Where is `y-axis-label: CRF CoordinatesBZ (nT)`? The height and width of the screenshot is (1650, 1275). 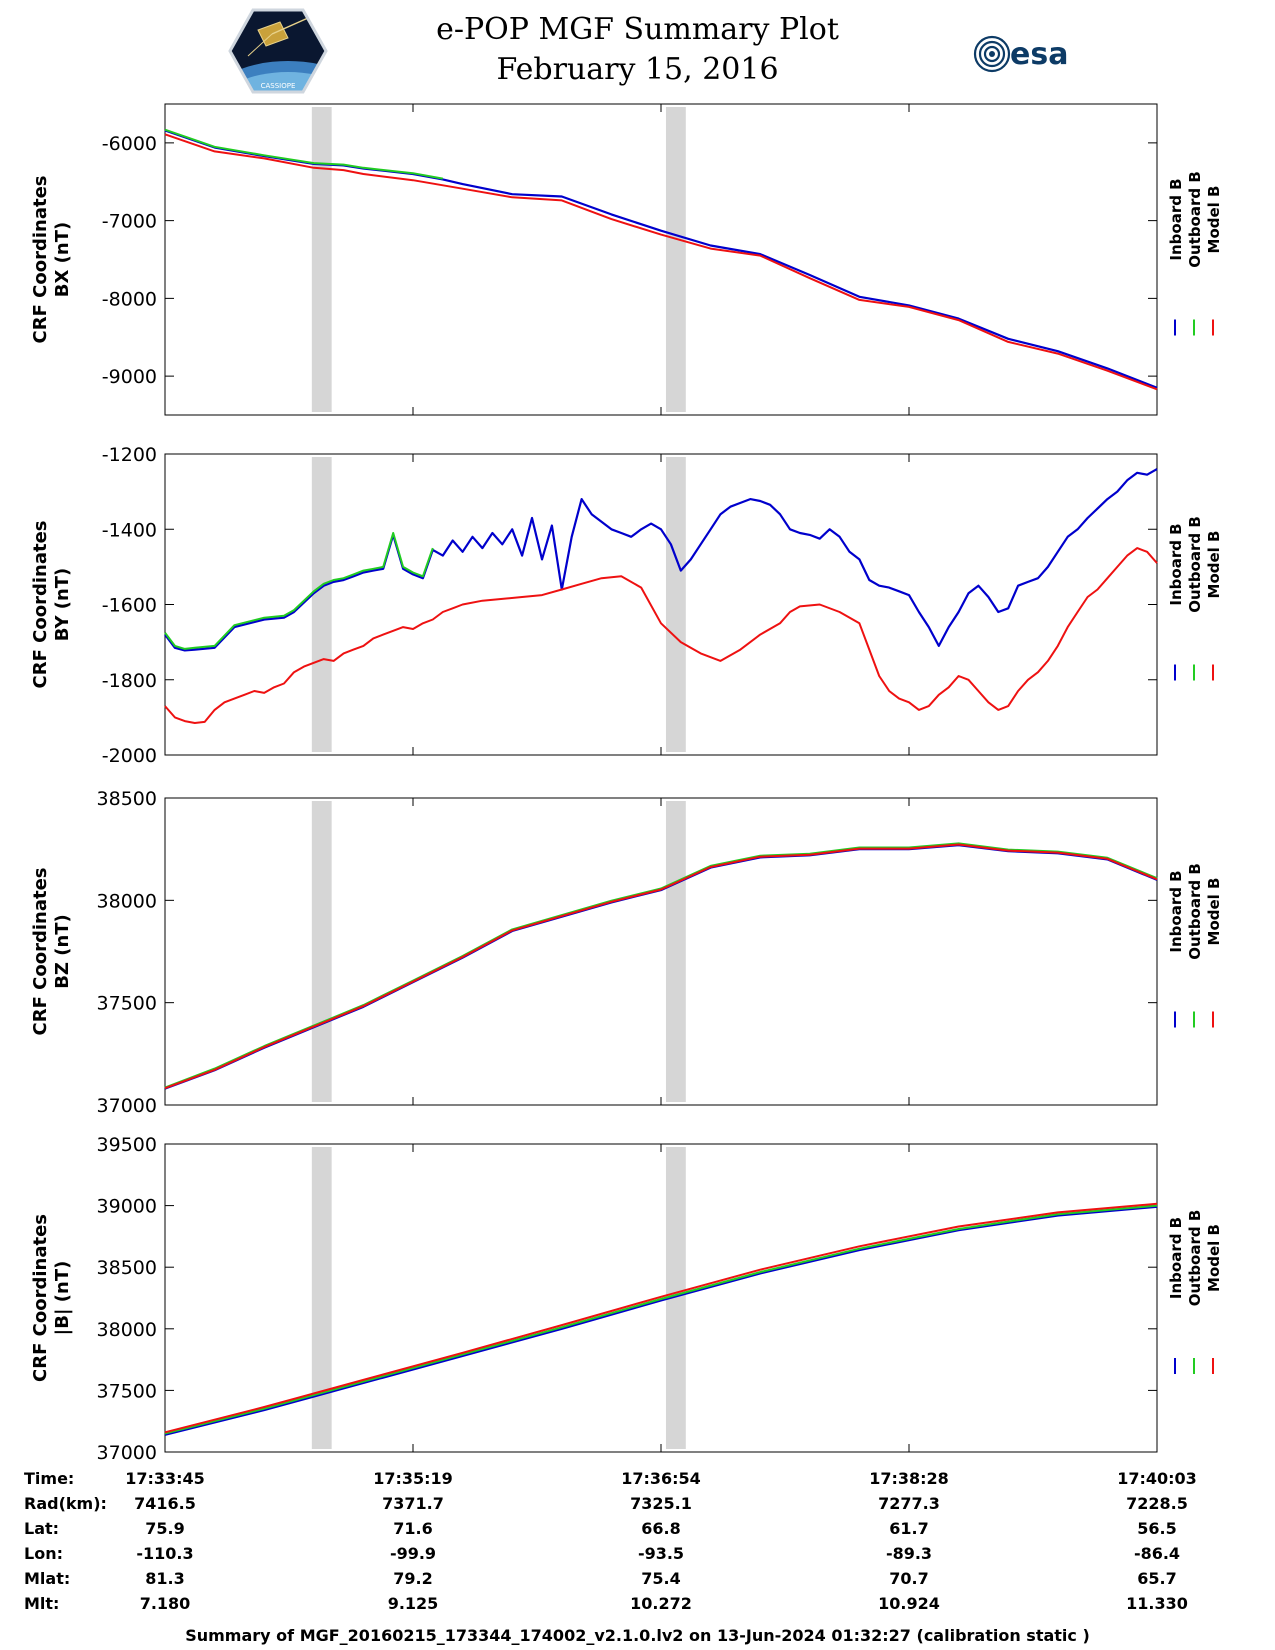 y-axis-label: CRF CoordinatesBZ (nT) is located at coordinates (51, 952).